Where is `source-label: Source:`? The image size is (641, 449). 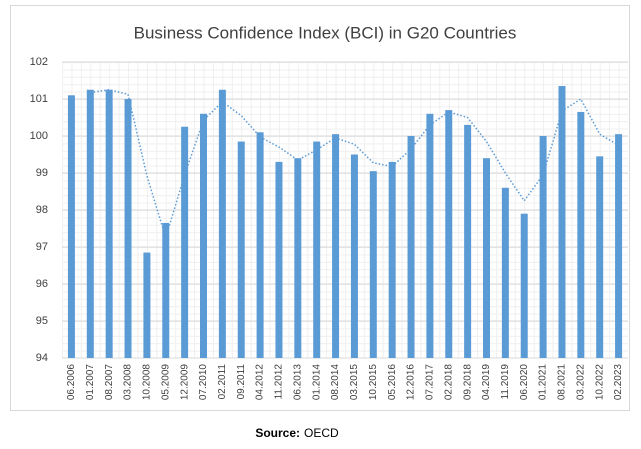 source-label: Source: is located at coordinates (277, 433).